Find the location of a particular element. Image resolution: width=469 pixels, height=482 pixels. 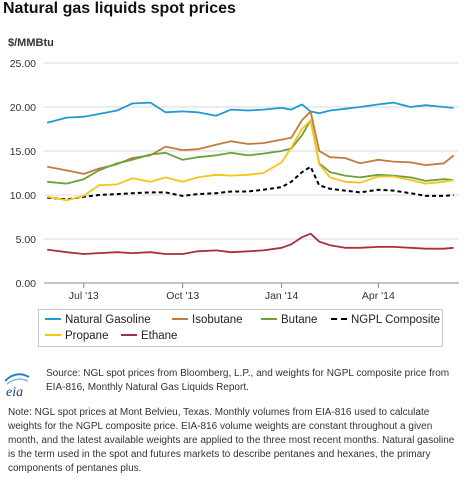

series-line-isobutane is located at coordinates (251, 142).